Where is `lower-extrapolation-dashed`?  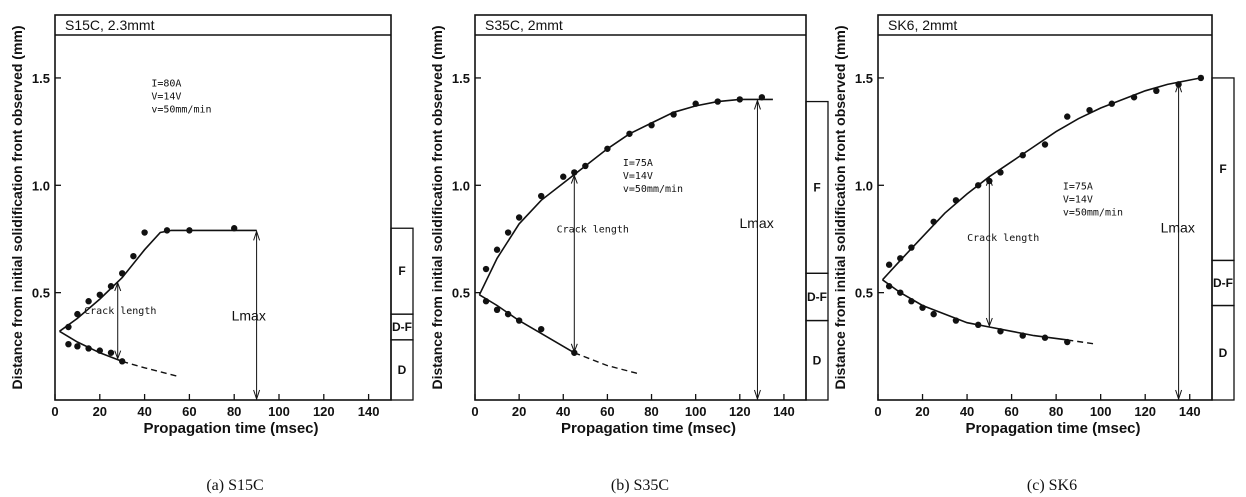 lower-extrapolation-dashed is located at coordinates (1082, 342).